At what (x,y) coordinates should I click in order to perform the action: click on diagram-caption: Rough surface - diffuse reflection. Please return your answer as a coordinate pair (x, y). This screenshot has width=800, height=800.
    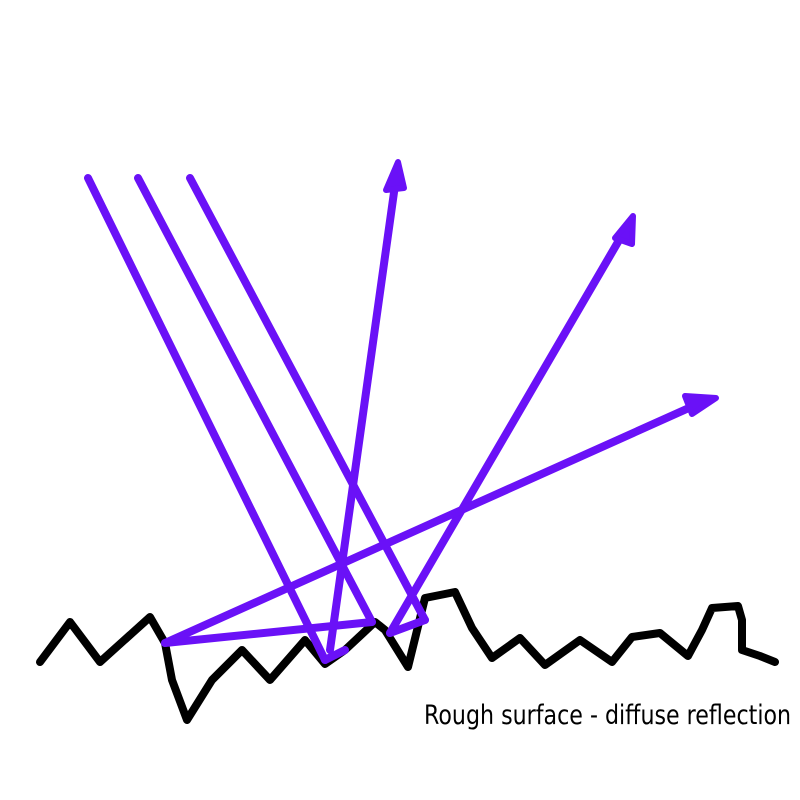
    Looking at the image, I should click on (608, 715).